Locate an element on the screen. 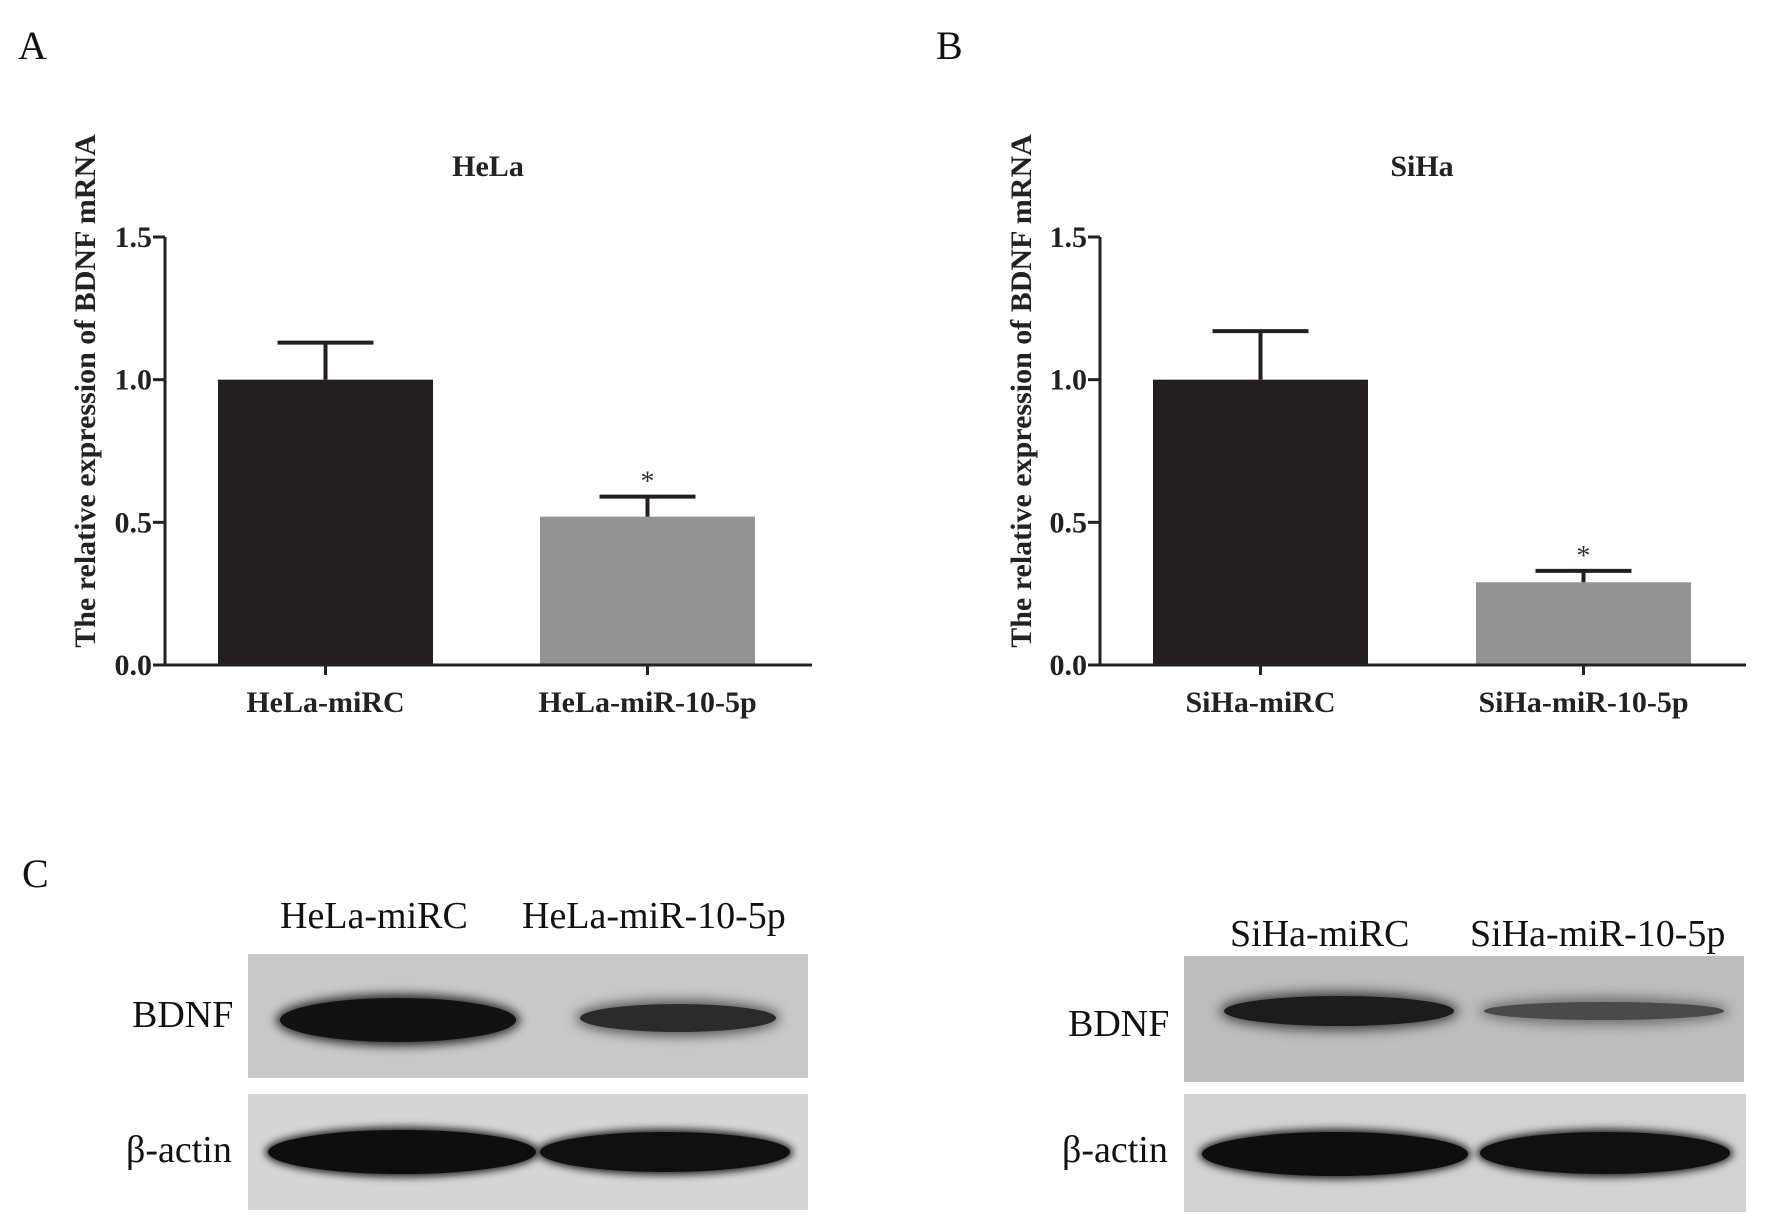  x-tick-label: SiHa-miRC is located at coordinates (1261, 702).